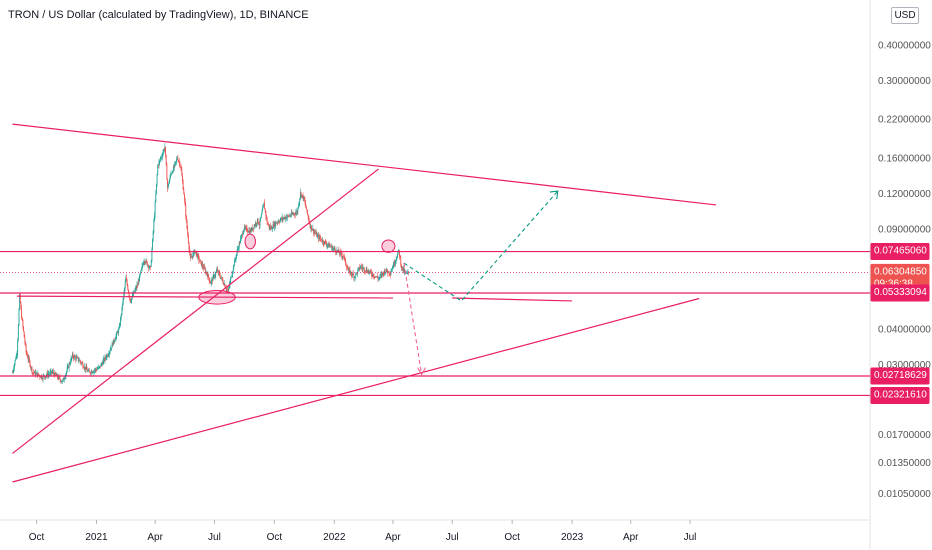 The image size is (932, 550). Describe the element at coordinates (334, 537) in the screenshot. I see `time-axis-tick-label: 2022` at that location.